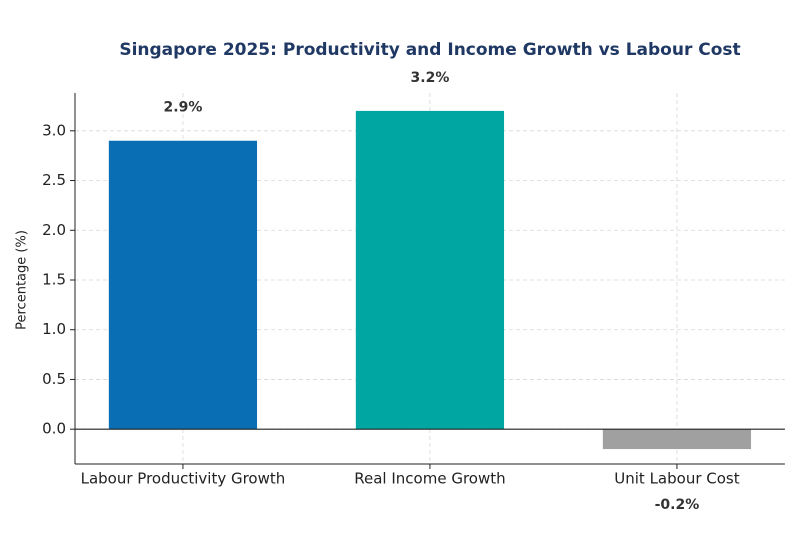  Describe the element at coordinates (677, 505) in the screenshot. I see `value-label: -0.2%` at that location.